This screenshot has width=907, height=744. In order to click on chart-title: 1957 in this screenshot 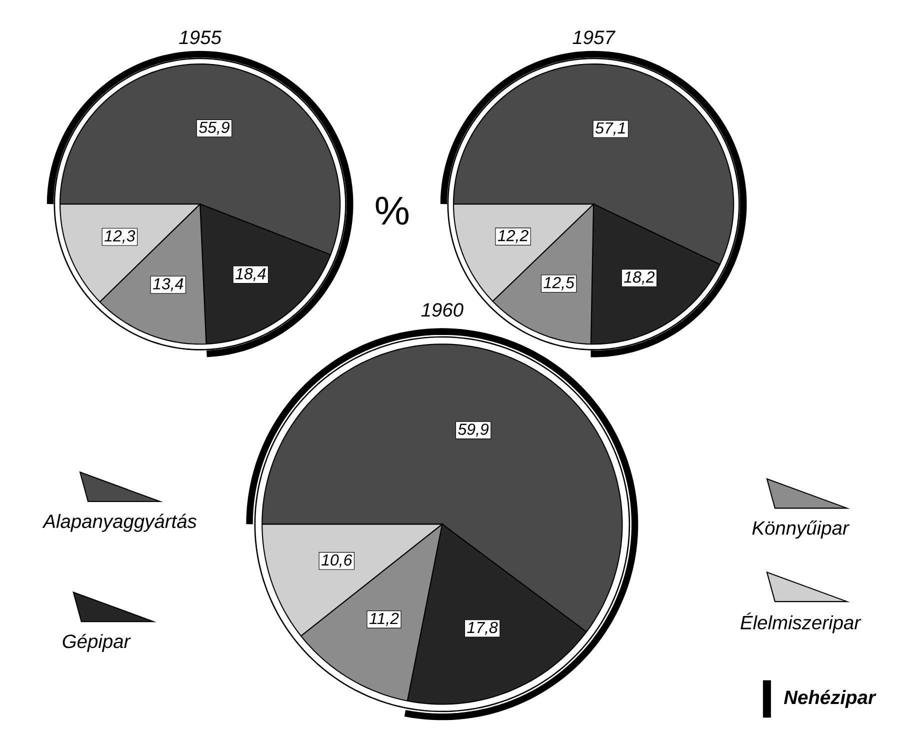, I will do `click(594, 37)`.